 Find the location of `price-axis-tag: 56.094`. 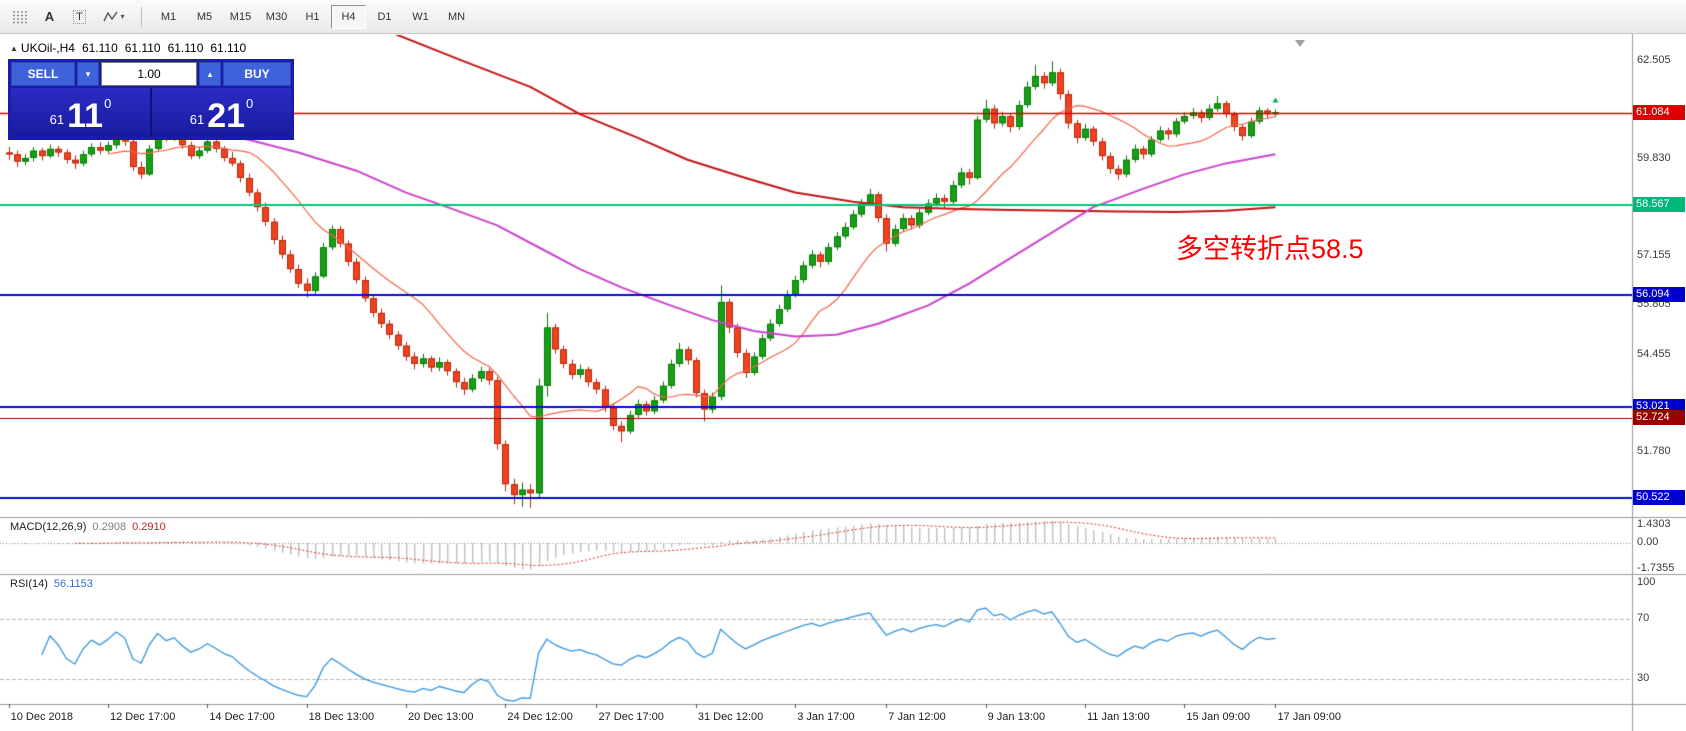

price-axis-tag: 56.094 is located at coordinates (1659, 294).